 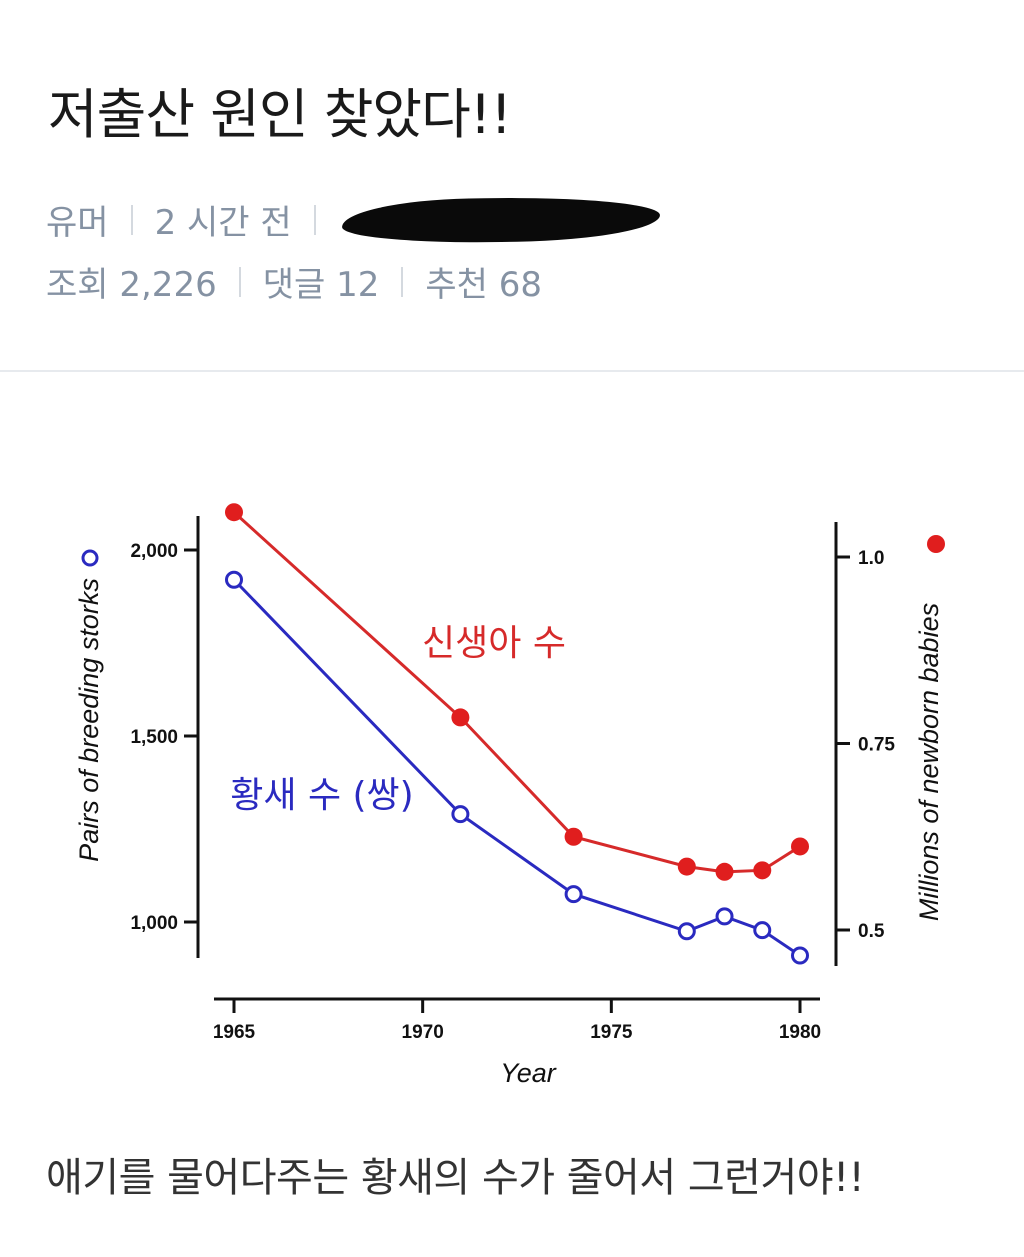 What do you see at coordinates (611, 1032) in the screenshot?
I see `x-axis-tick-label: 1975` at bounding box center [611, 1032].